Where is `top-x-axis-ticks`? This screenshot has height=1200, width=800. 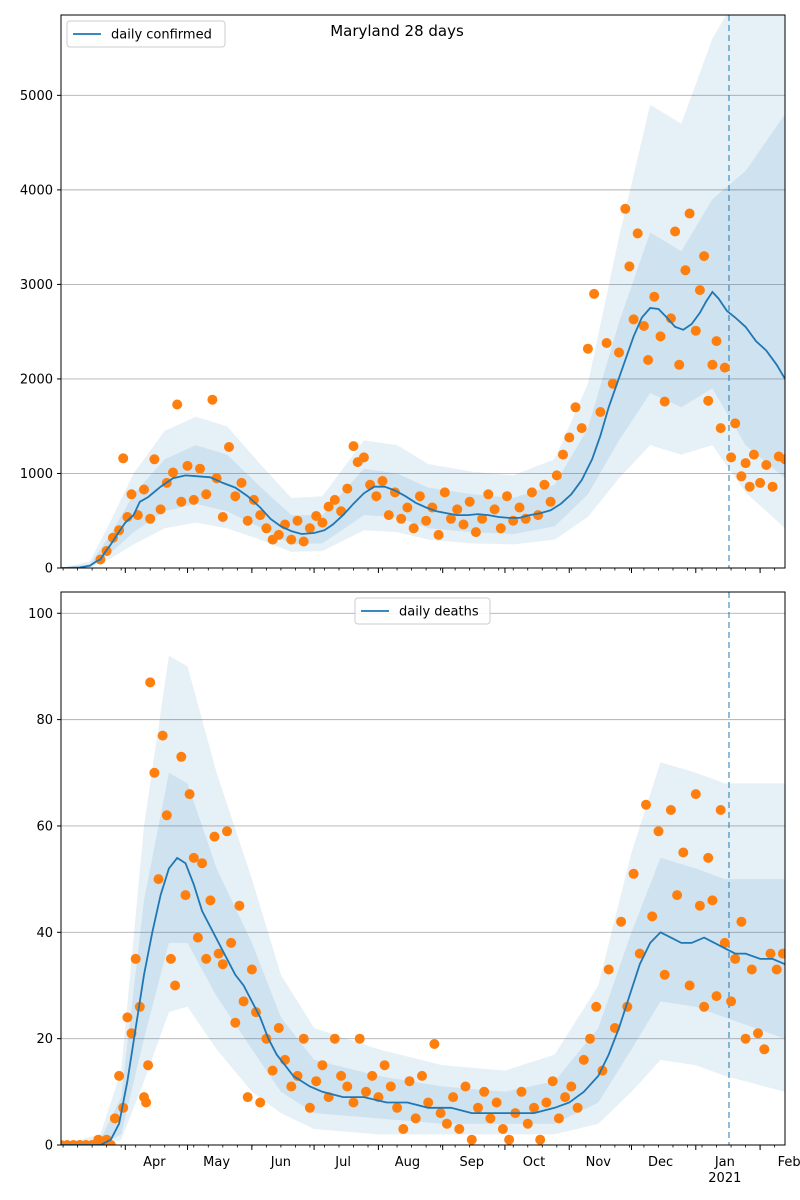 top-x-axis-ticks is located at coordinates (419, 570).